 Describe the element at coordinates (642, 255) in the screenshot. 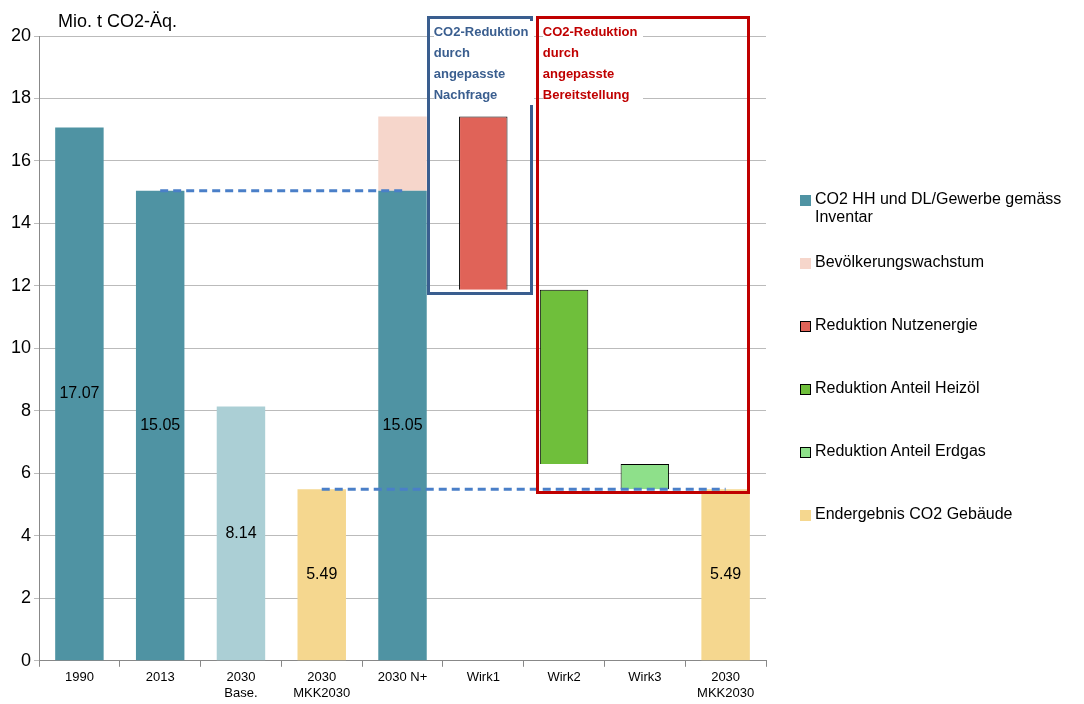

I see `frame-box: CO2-Reduktion durch angepasste Bereitstellung` at that location.